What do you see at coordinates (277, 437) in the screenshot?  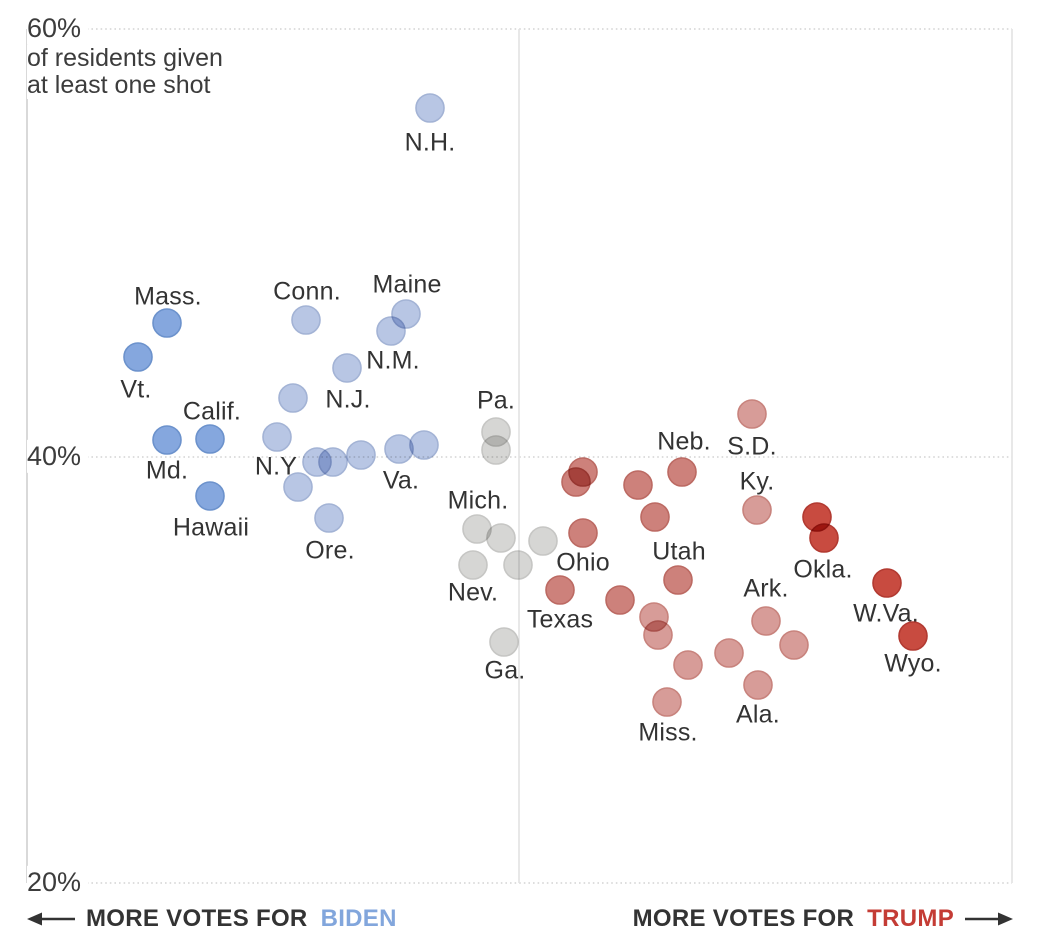 I see `state-dot-ny` at bounding box center [277, 437].